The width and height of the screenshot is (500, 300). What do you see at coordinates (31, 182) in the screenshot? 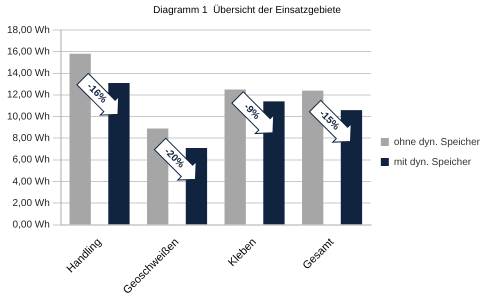
I see `y-tick-label: 4,00 Wh` at bounding box center [31, 182].